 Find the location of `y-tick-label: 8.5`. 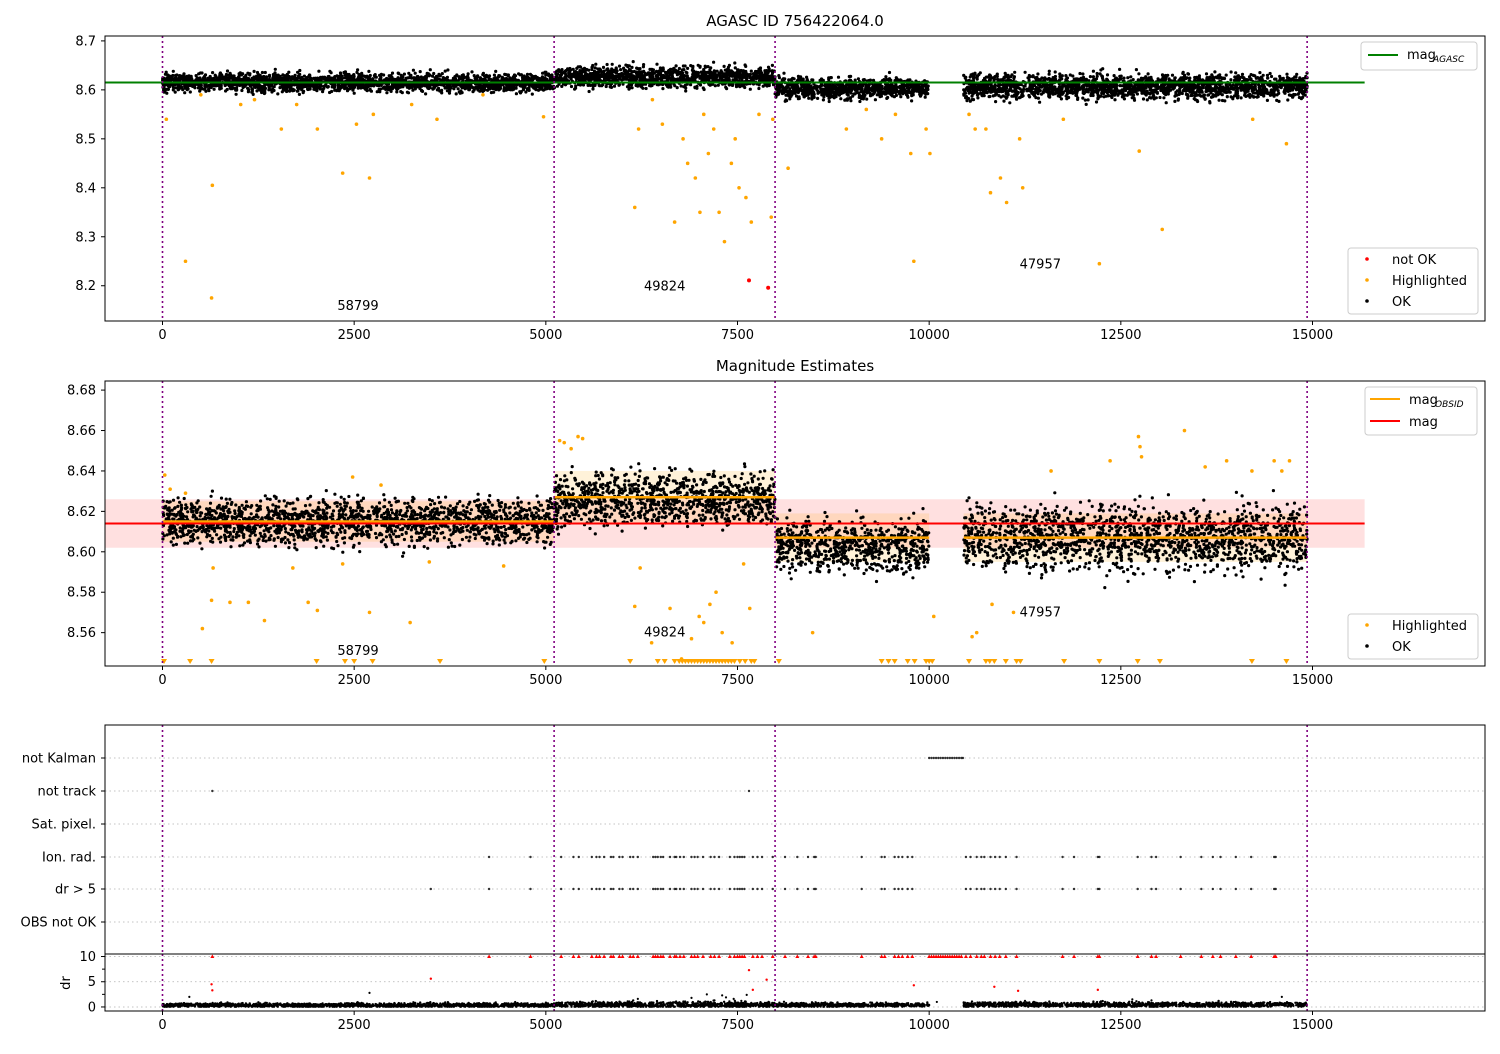

y-tick-label: 8.5 is located at coordinates (85, 139).